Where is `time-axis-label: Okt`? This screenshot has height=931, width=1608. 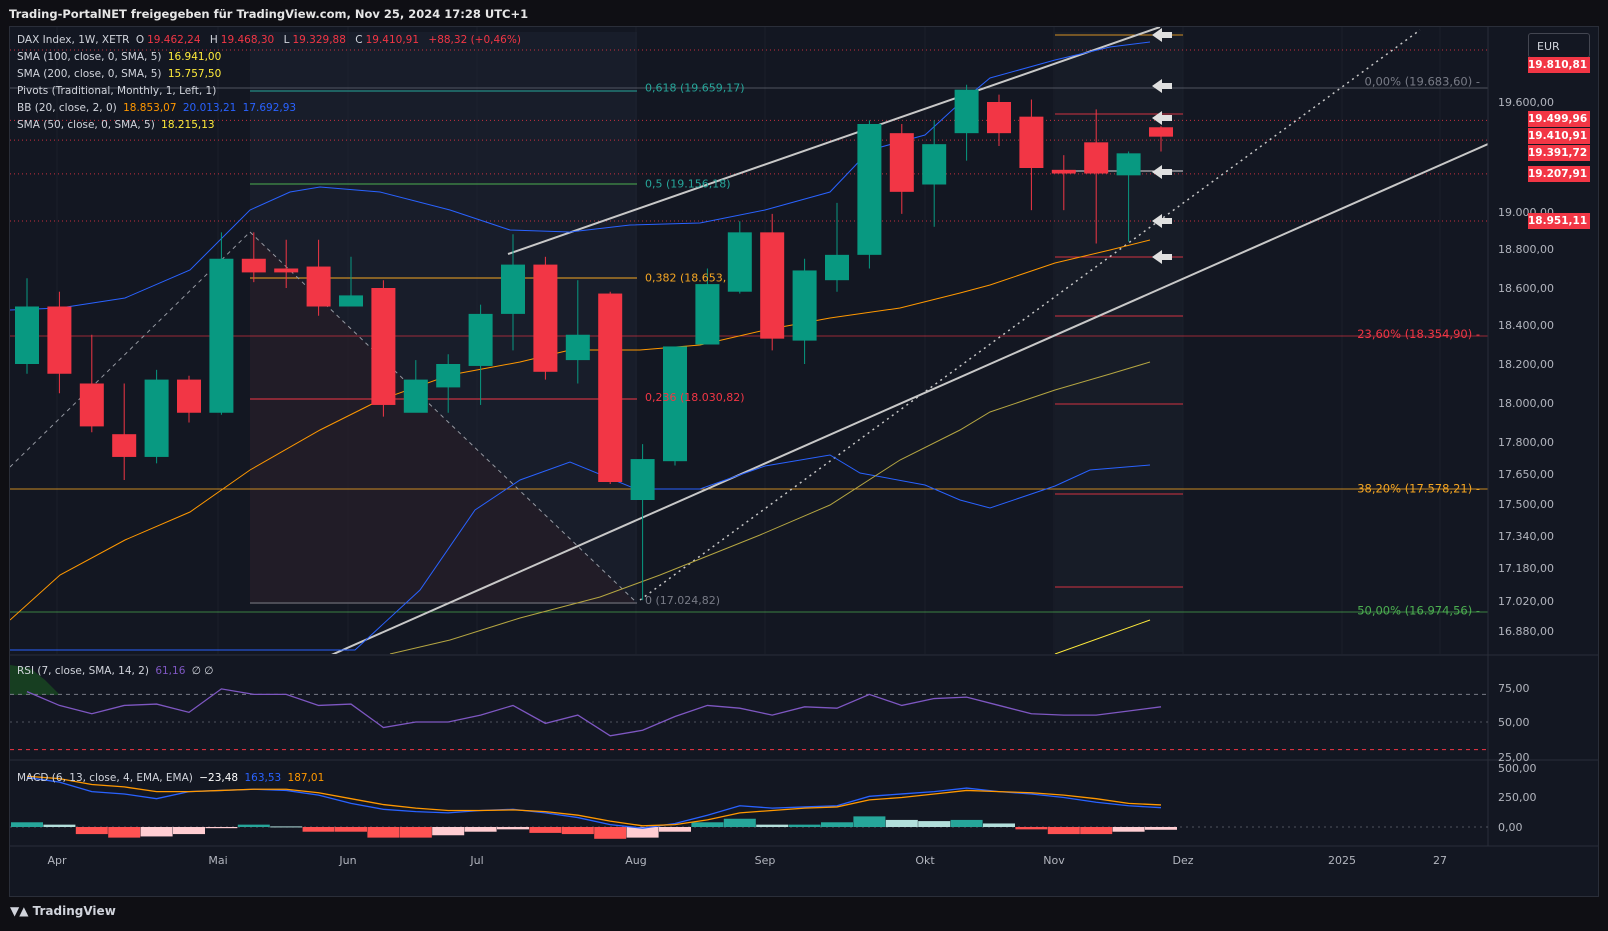
time-axis-label: Okt is located at coordinates (925, 860).